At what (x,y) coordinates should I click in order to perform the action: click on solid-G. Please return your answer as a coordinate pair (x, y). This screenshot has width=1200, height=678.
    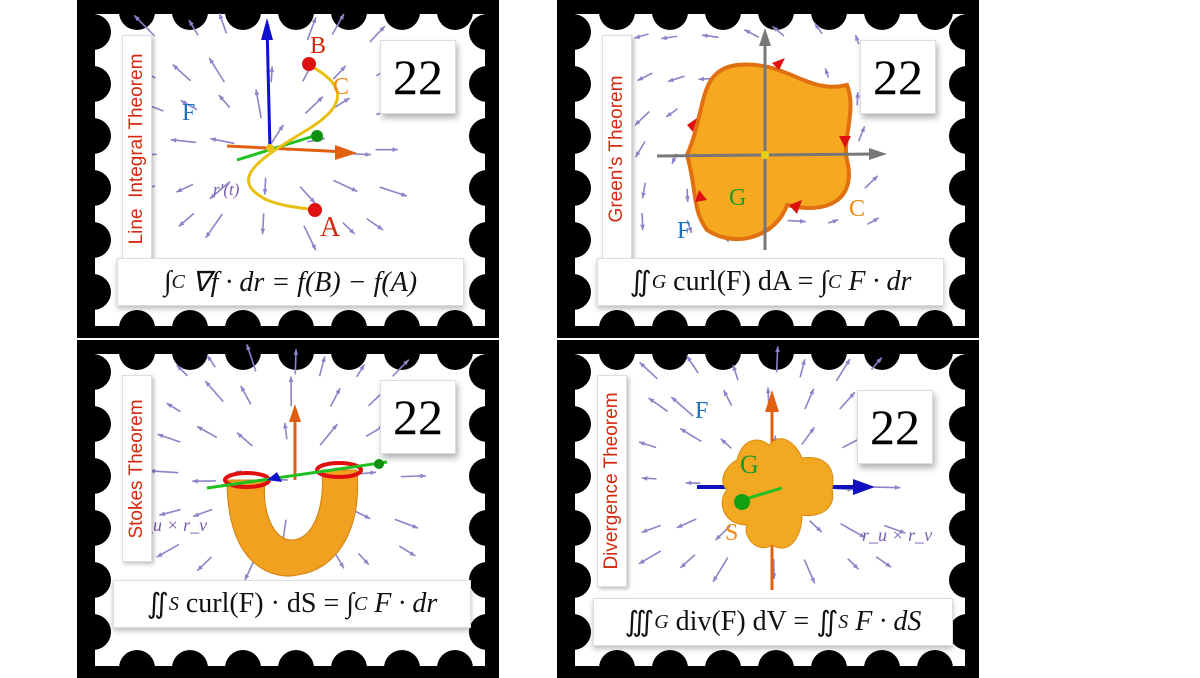
    Looking at the image, I should click on (777, 493).